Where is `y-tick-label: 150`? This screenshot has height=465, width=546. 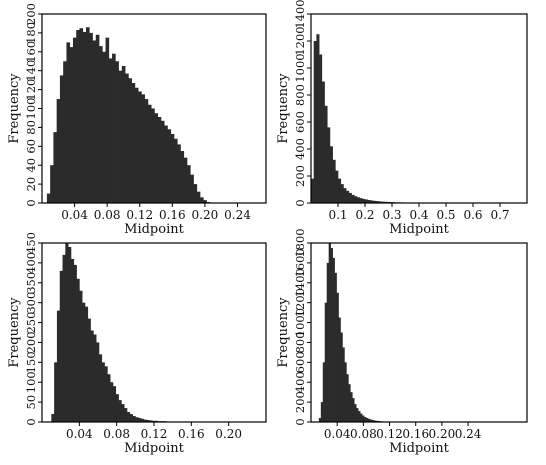 y-tick-label: 150 is located at coordinates (31, 362).